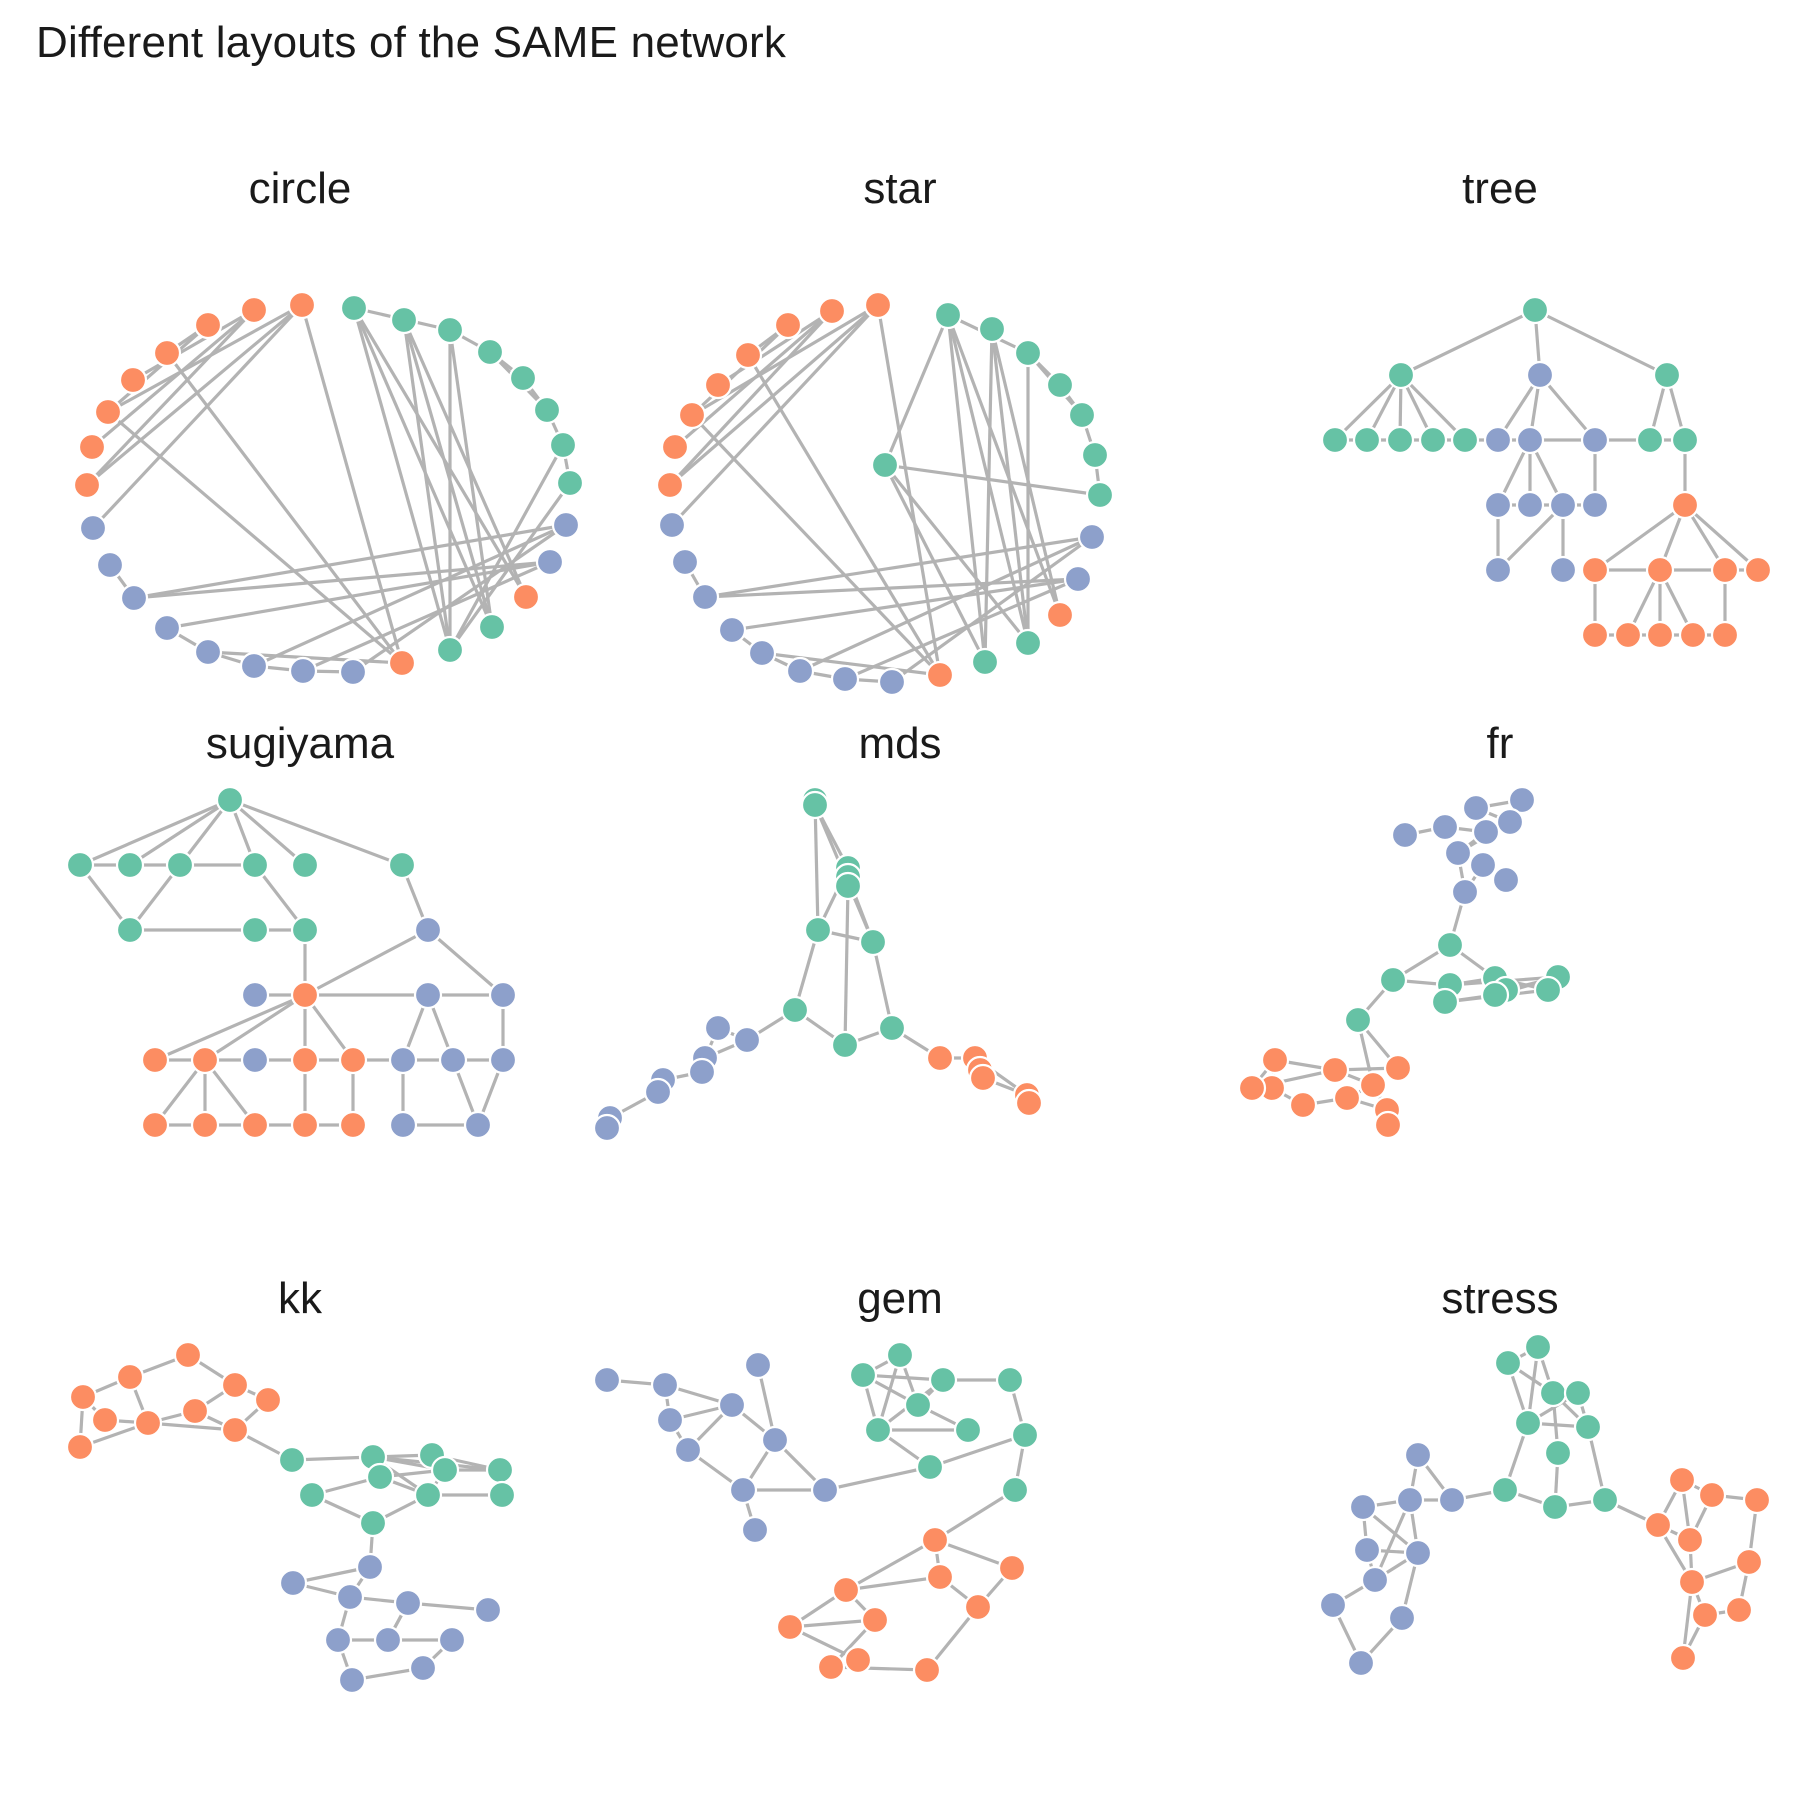 The width and height of the screenshot is (1800, 1800). What do you see at coordinates (300, 743) in the screenshot?
I see `panel-title: sugiyama` at bounding box center [300, 743].